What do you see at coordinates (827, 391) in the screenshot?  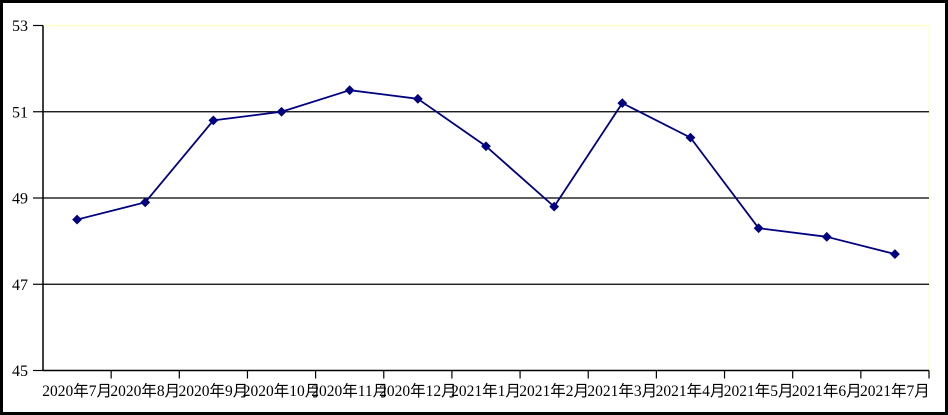 I see `x-axis-tick-label: 2021年6月` at bounding box center [827, 391].